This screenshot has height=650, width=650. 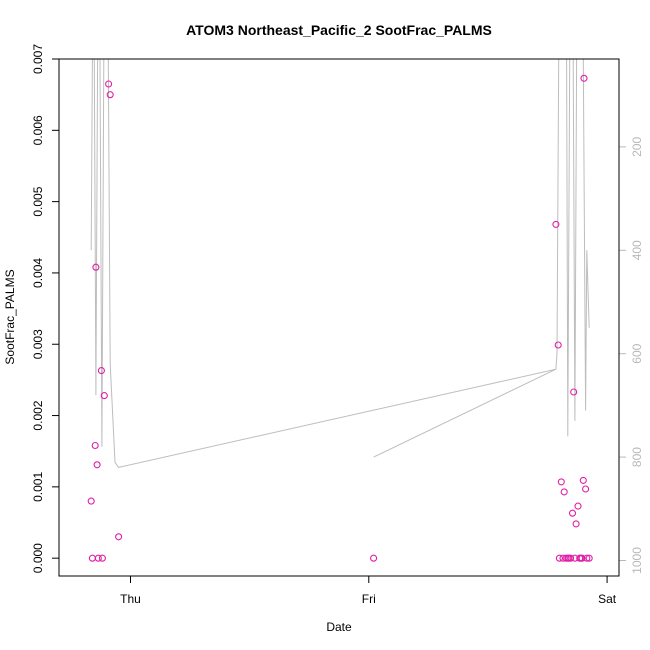 I want to click on y-tick-label: 0.005, so click(x=38, y=201).